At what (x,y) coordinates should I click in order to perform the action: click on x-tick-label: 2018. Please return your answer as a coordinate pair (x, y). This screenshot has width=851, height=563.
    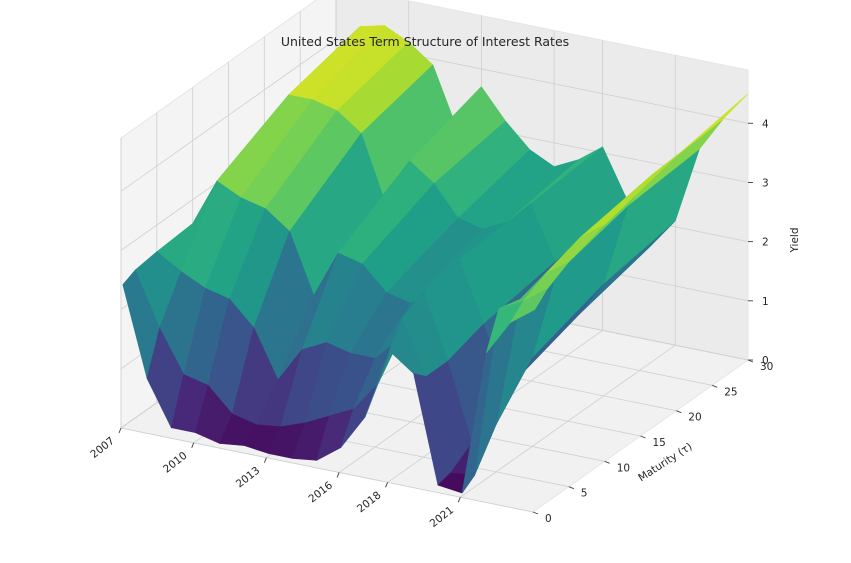
    Looking at the image, I should click on (369, 502).